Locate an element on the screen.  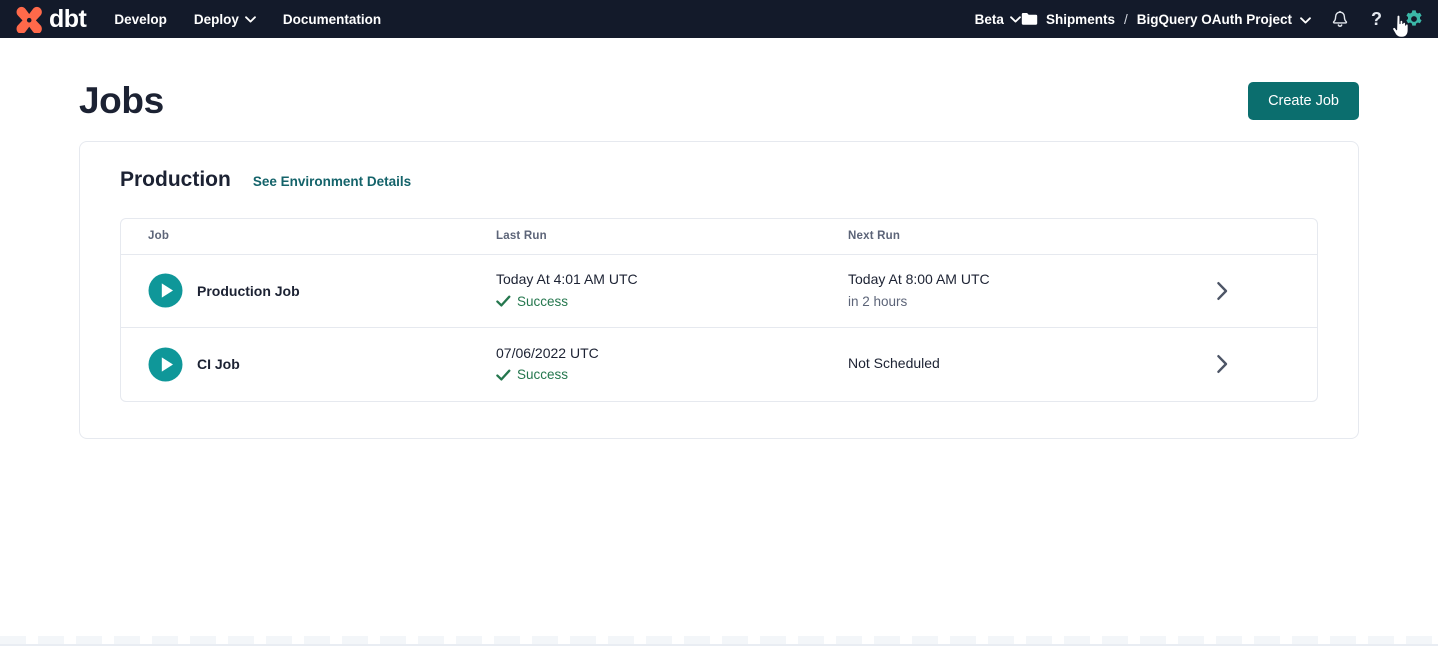
nav-item-develop-label: Develop is located at coordinates (140, 19).